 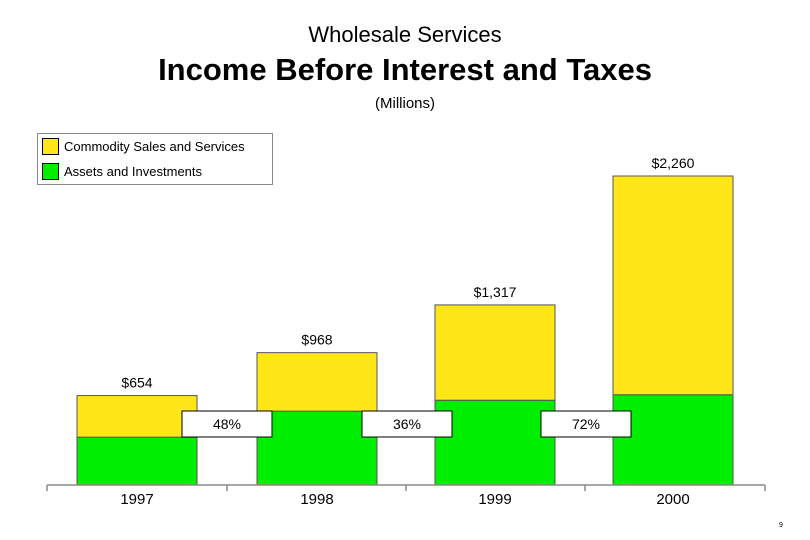 What do you see at coordinates (136, 499) in the screenshot?
I see `x-tick-label-1997: 1997` at bounding box center [136, 499].